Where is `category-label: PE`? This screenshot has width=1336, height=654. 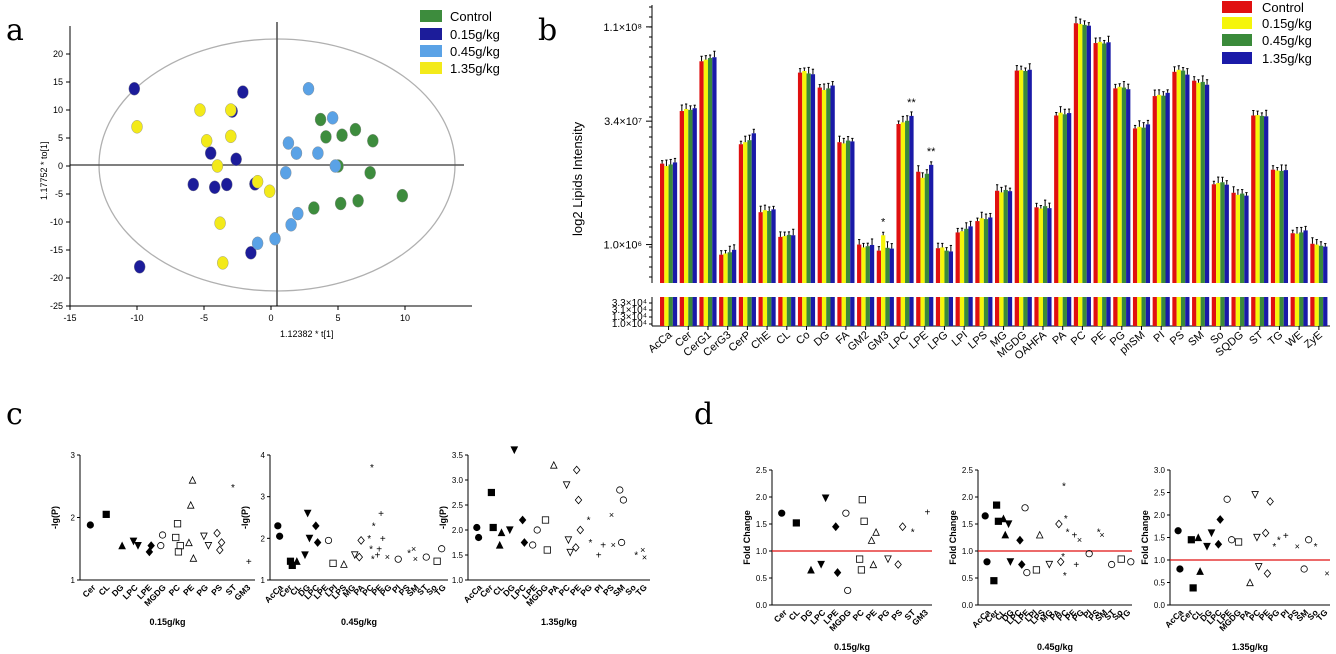
category-label: PE is located at coordinates (1098, 338).